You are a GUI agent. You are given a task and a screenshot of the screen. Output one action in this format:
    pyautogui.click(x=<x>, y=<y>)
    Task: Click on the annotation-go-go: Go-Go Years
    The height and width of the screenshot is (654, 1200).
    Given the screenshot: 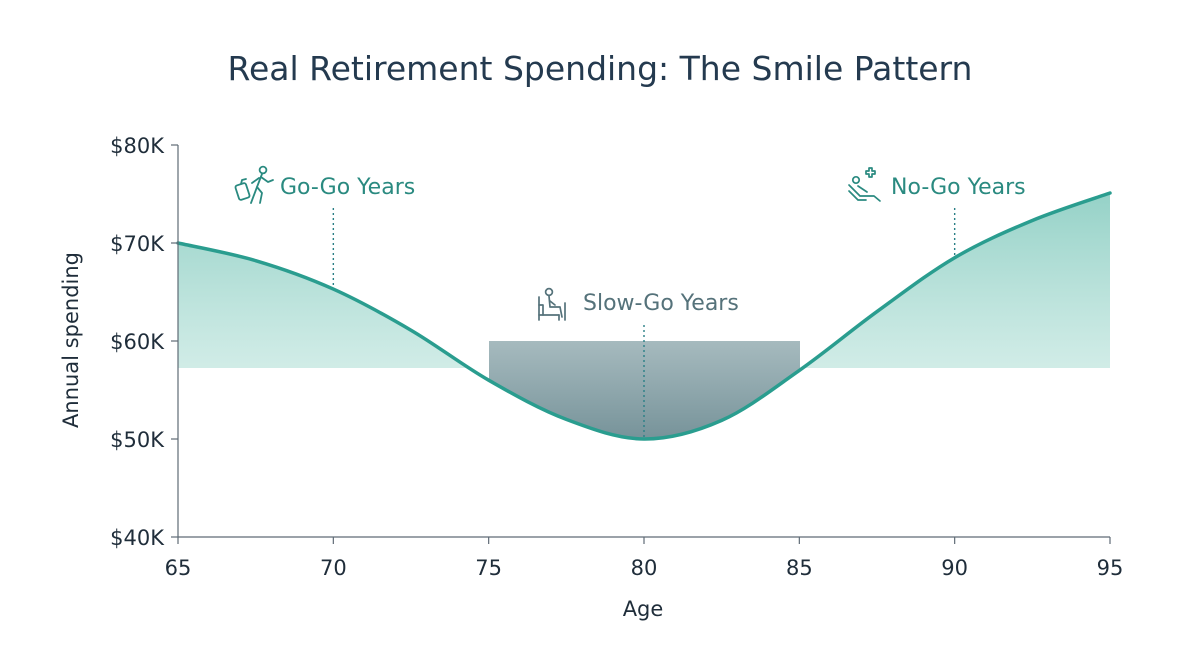 What is the action you would take?
    pyautogui.click(x=324, y=184)
    